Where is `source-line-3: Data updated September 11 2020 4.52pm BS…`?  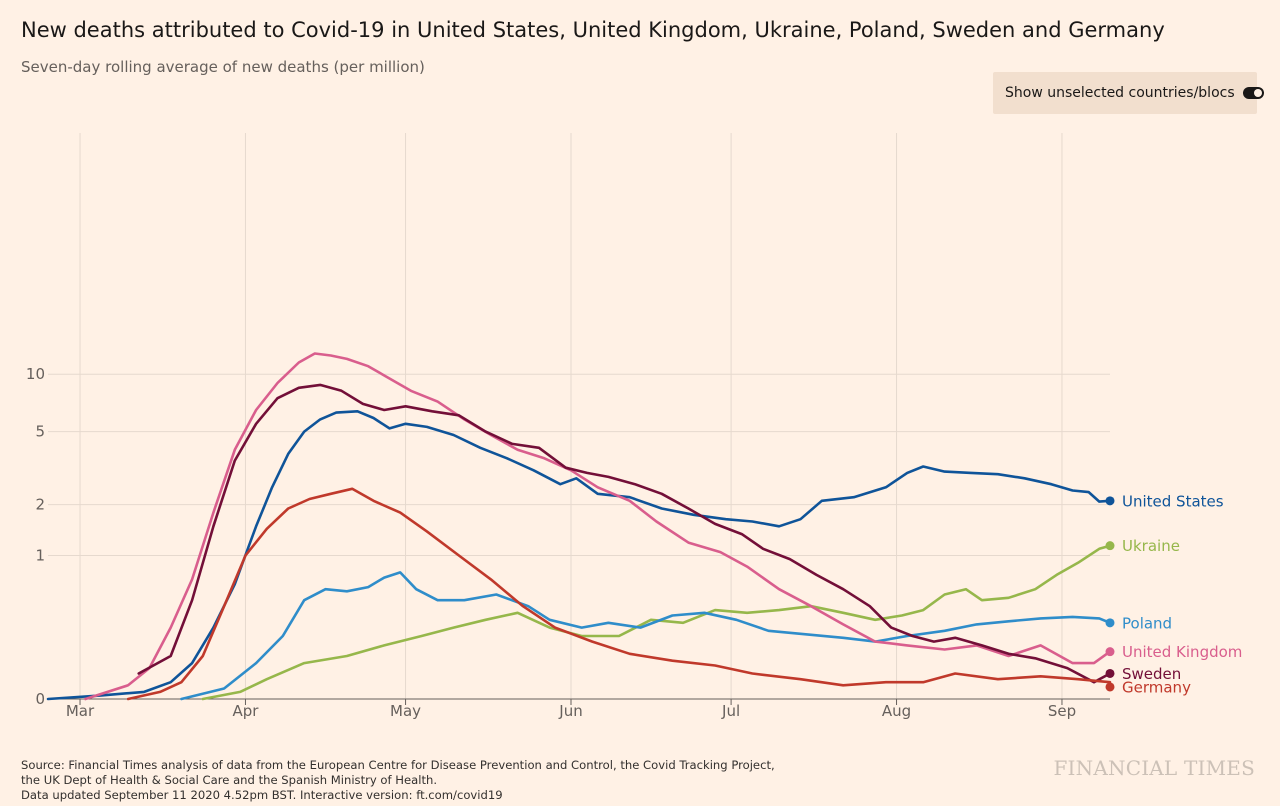
source-line-3: Data updated September 11 2020 4.52pm BS… is located at coordinates (262, 795).